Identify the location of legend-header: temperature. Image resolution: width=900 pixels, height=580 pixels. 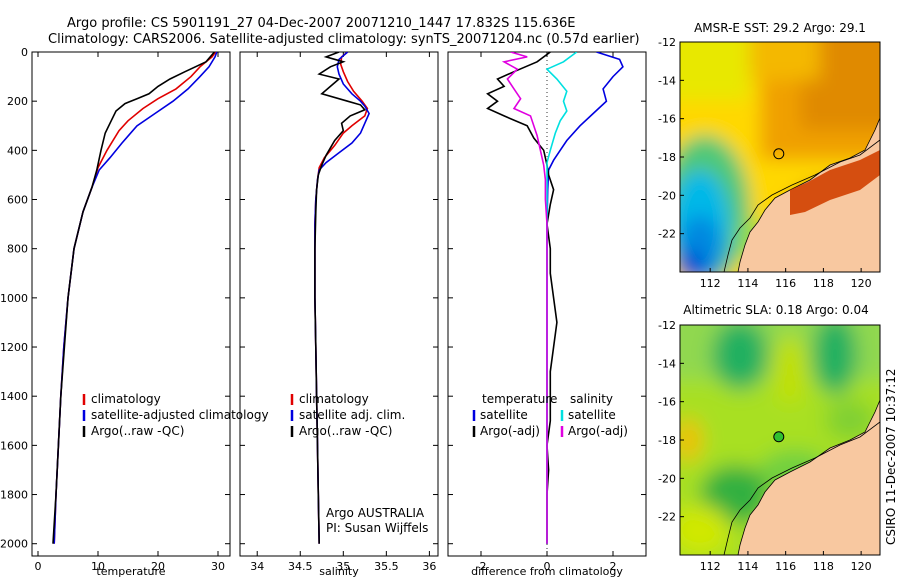
(519, 399).